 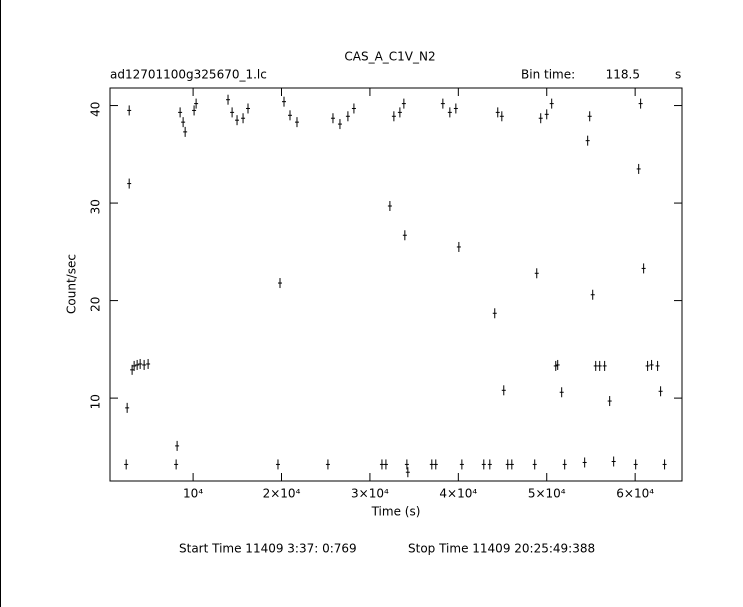 What do you see at coordinates (268, 549) in the screenshot?
I see `start-time: Start Time 11409 3:37: 0:769` at bounding box center [268, 549].